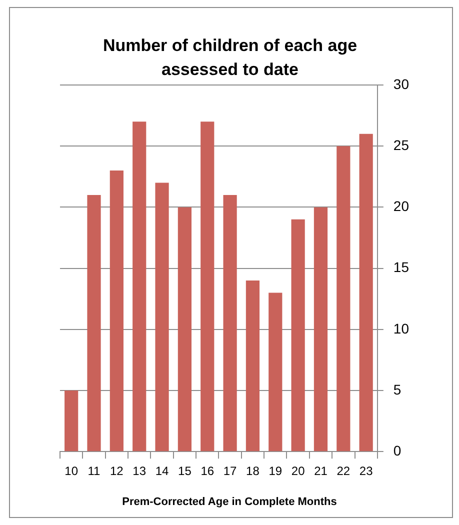 Image resolution: width=459 pixels, height=525 pixels. I want to click on x-tick-label: 15, so click(185, 471).